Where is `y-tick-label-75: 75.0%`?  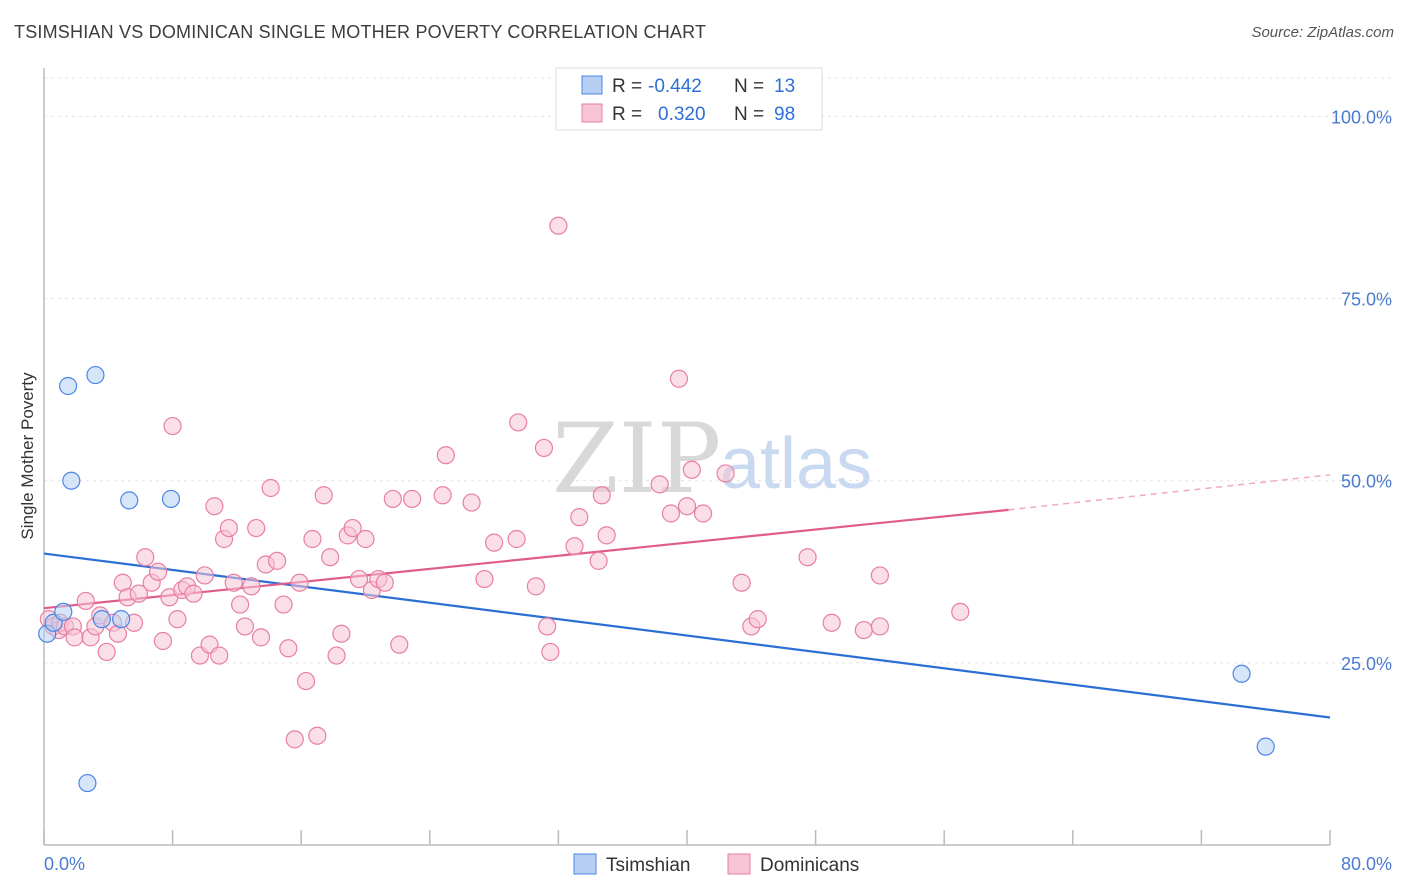 y-tick-label-75: 75.0% is located at coordinates (1366, 300).